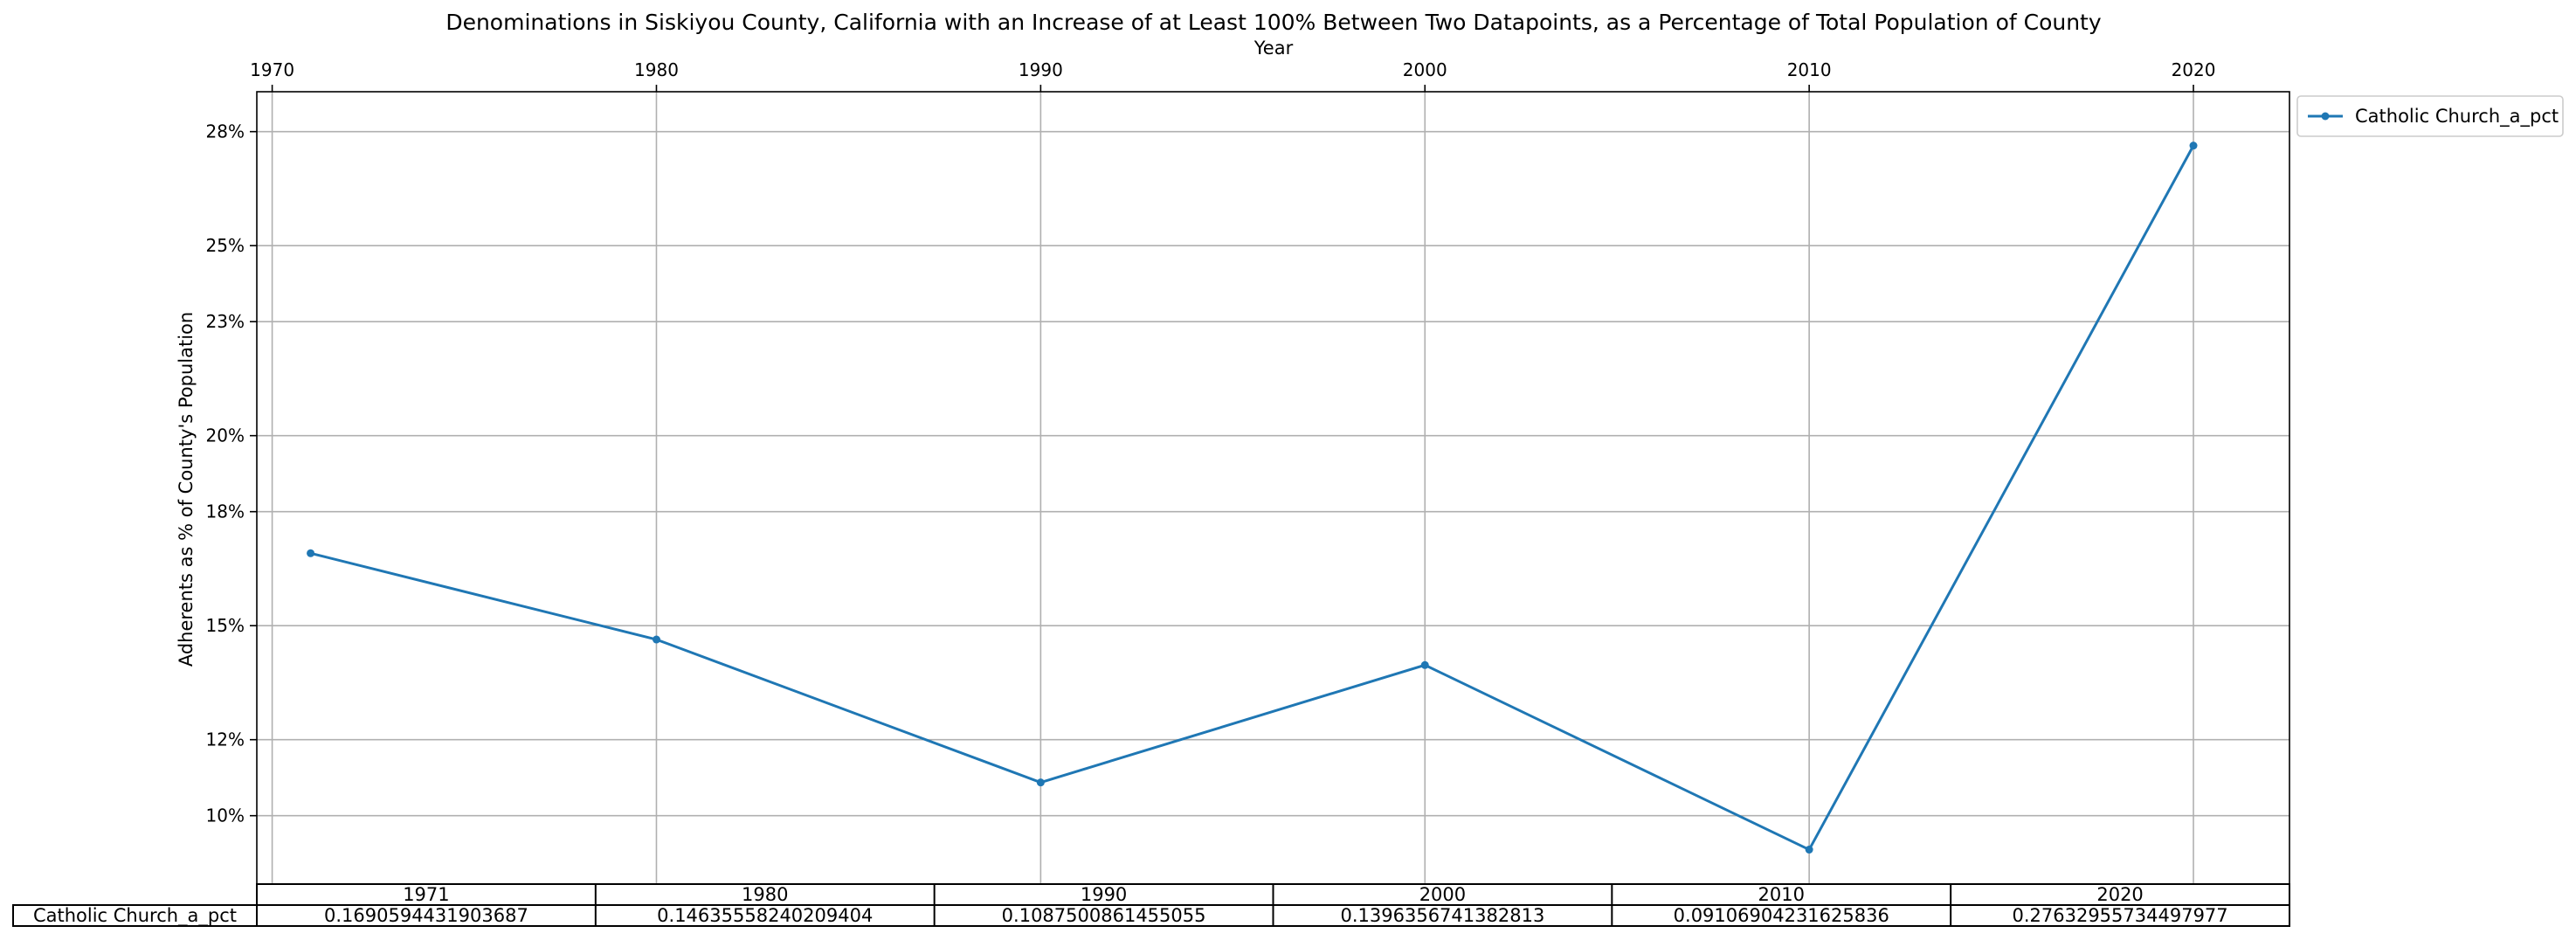  I want to click on table-header-cell: 1990, so click(1104, 894).